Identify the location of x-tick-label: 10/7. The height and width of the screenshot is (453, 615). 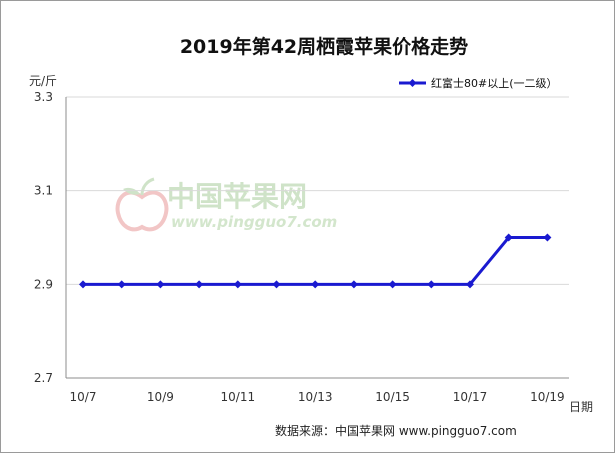
(83, 397).